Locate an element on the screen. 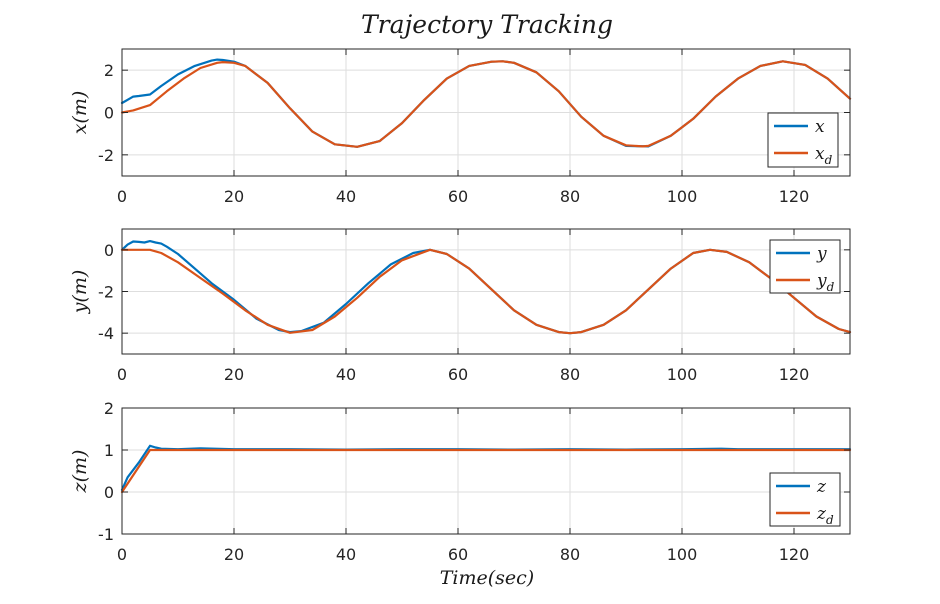 This screenshot has width=940, height=604. legend: xxd is located at coordinates (803, 140).